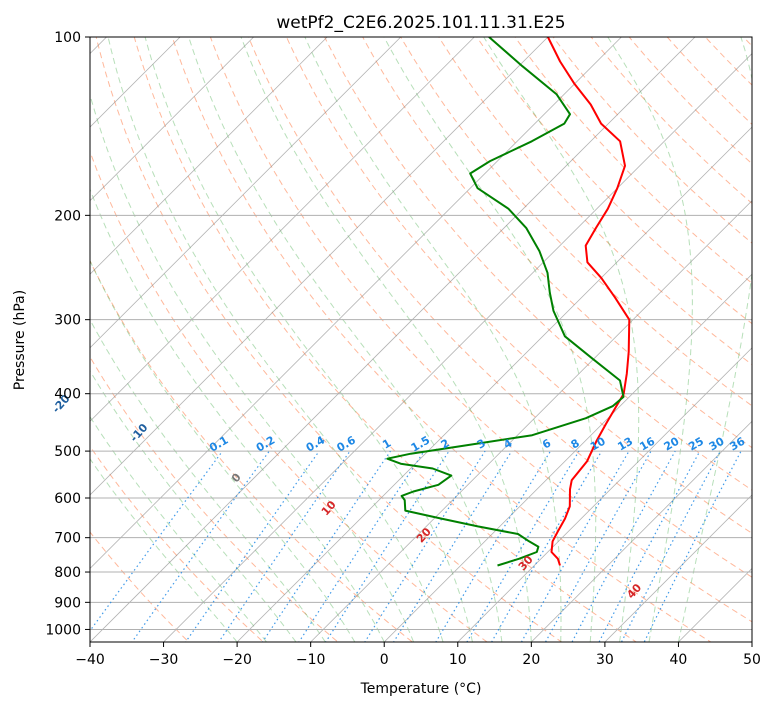 This screenshot has width=775, height=708. I want to click on x-tick-label: 10, so click(458, 660).